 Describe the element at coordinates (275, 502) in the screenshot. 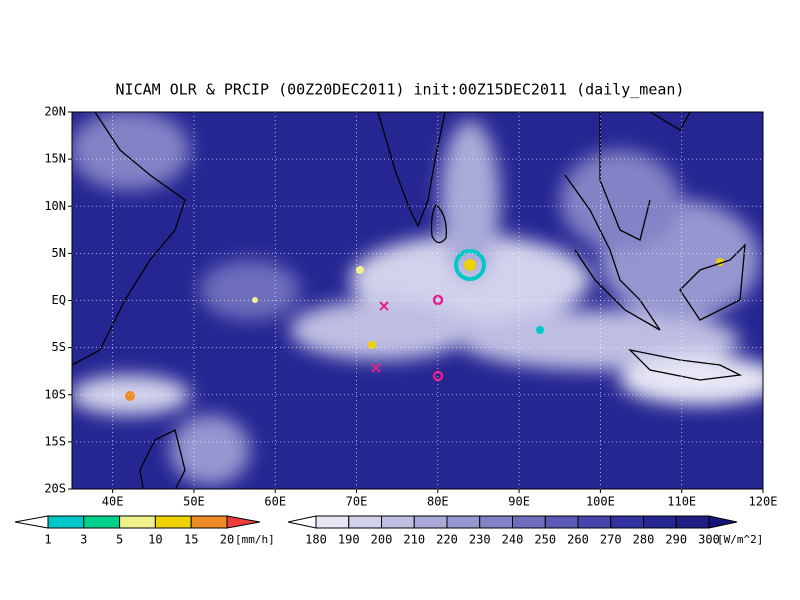

I see `lon-label: 60E` at that location.